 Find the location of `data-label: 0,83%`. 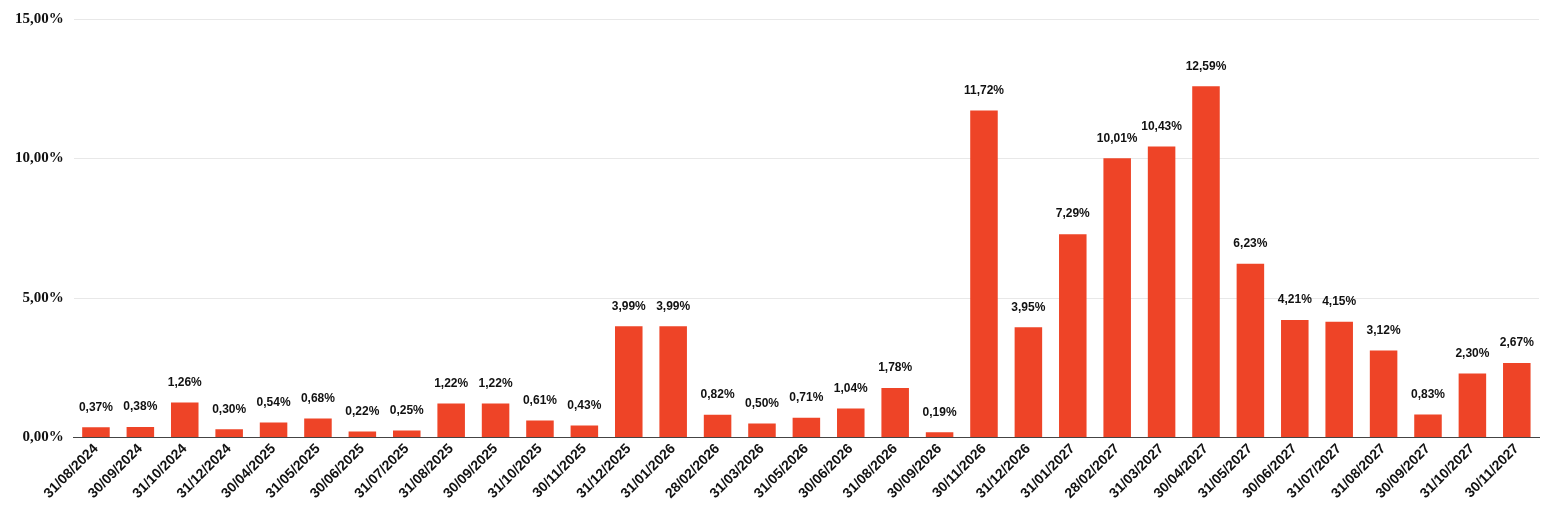

data-label: 0,83% is located at coordinates (1428, 393).